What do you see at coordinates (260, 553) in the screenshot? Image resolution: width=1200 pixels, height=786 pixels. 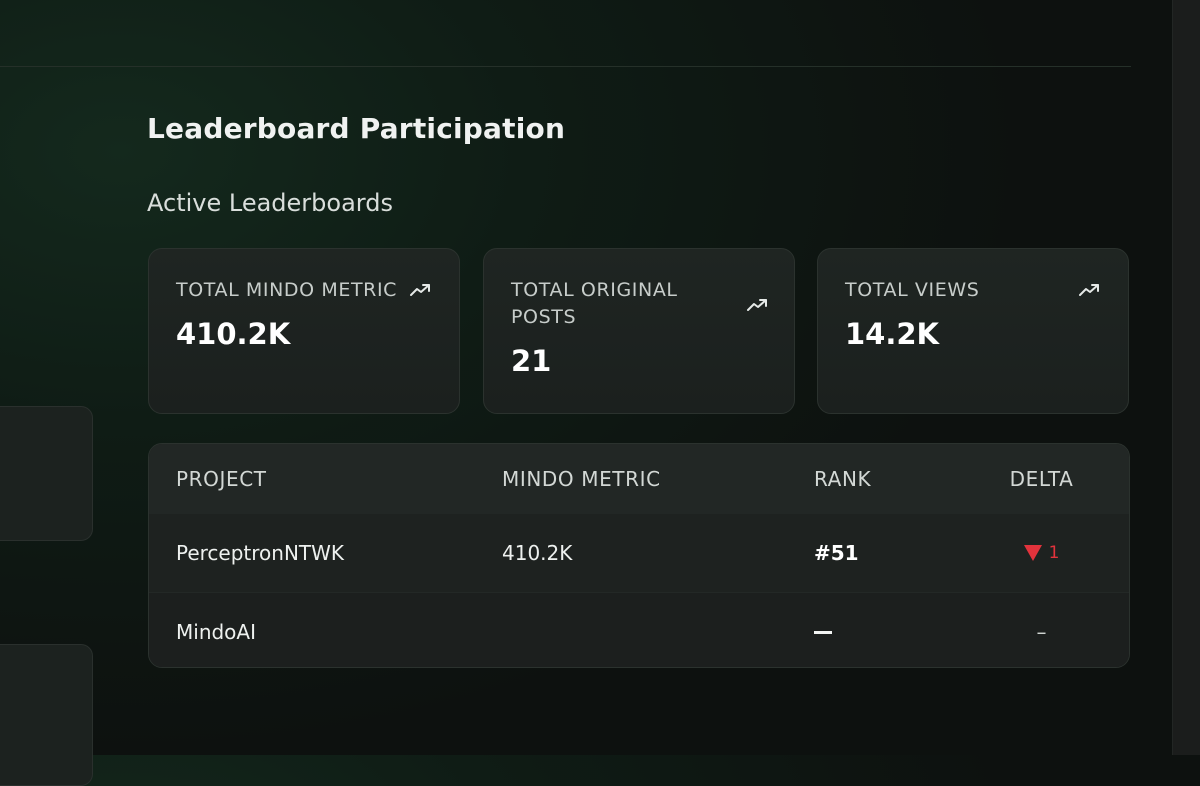 I see `project-name: PerceptronNTWK` at bounding box center [260, 553].